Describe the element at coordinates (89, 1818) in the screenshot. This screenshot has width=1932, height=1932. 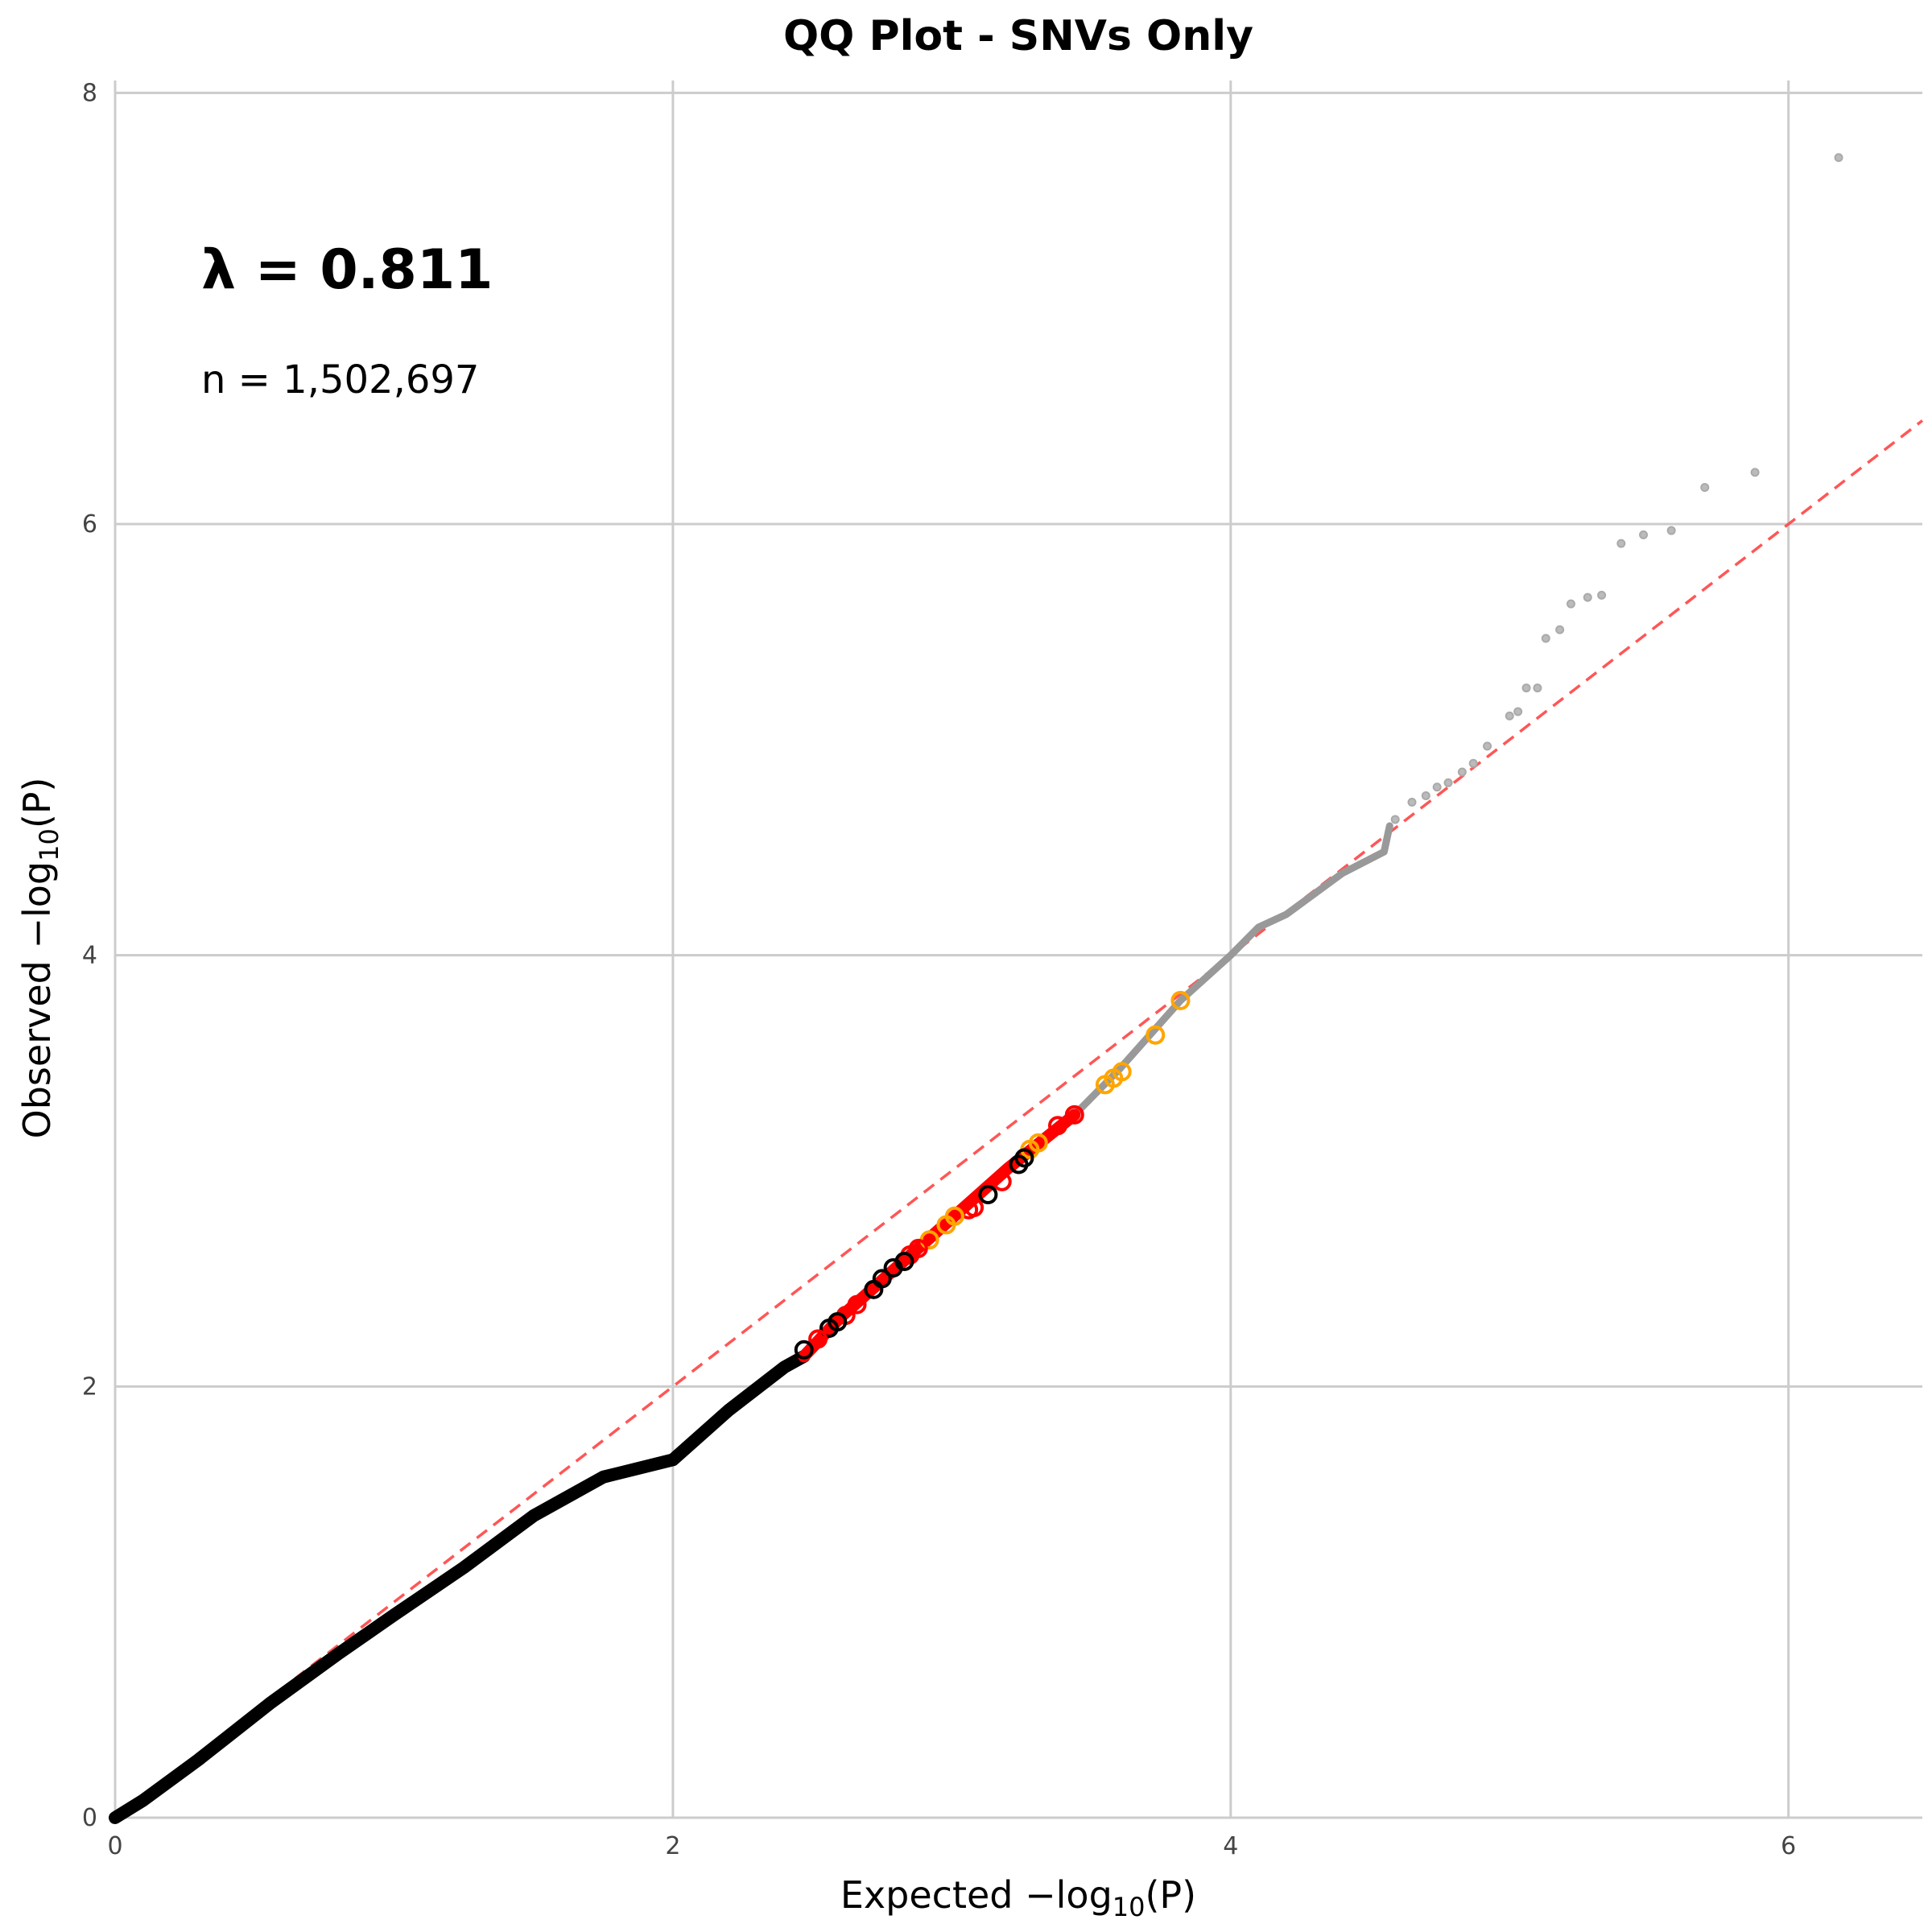
I see `y-tick-label: 0` at that location.